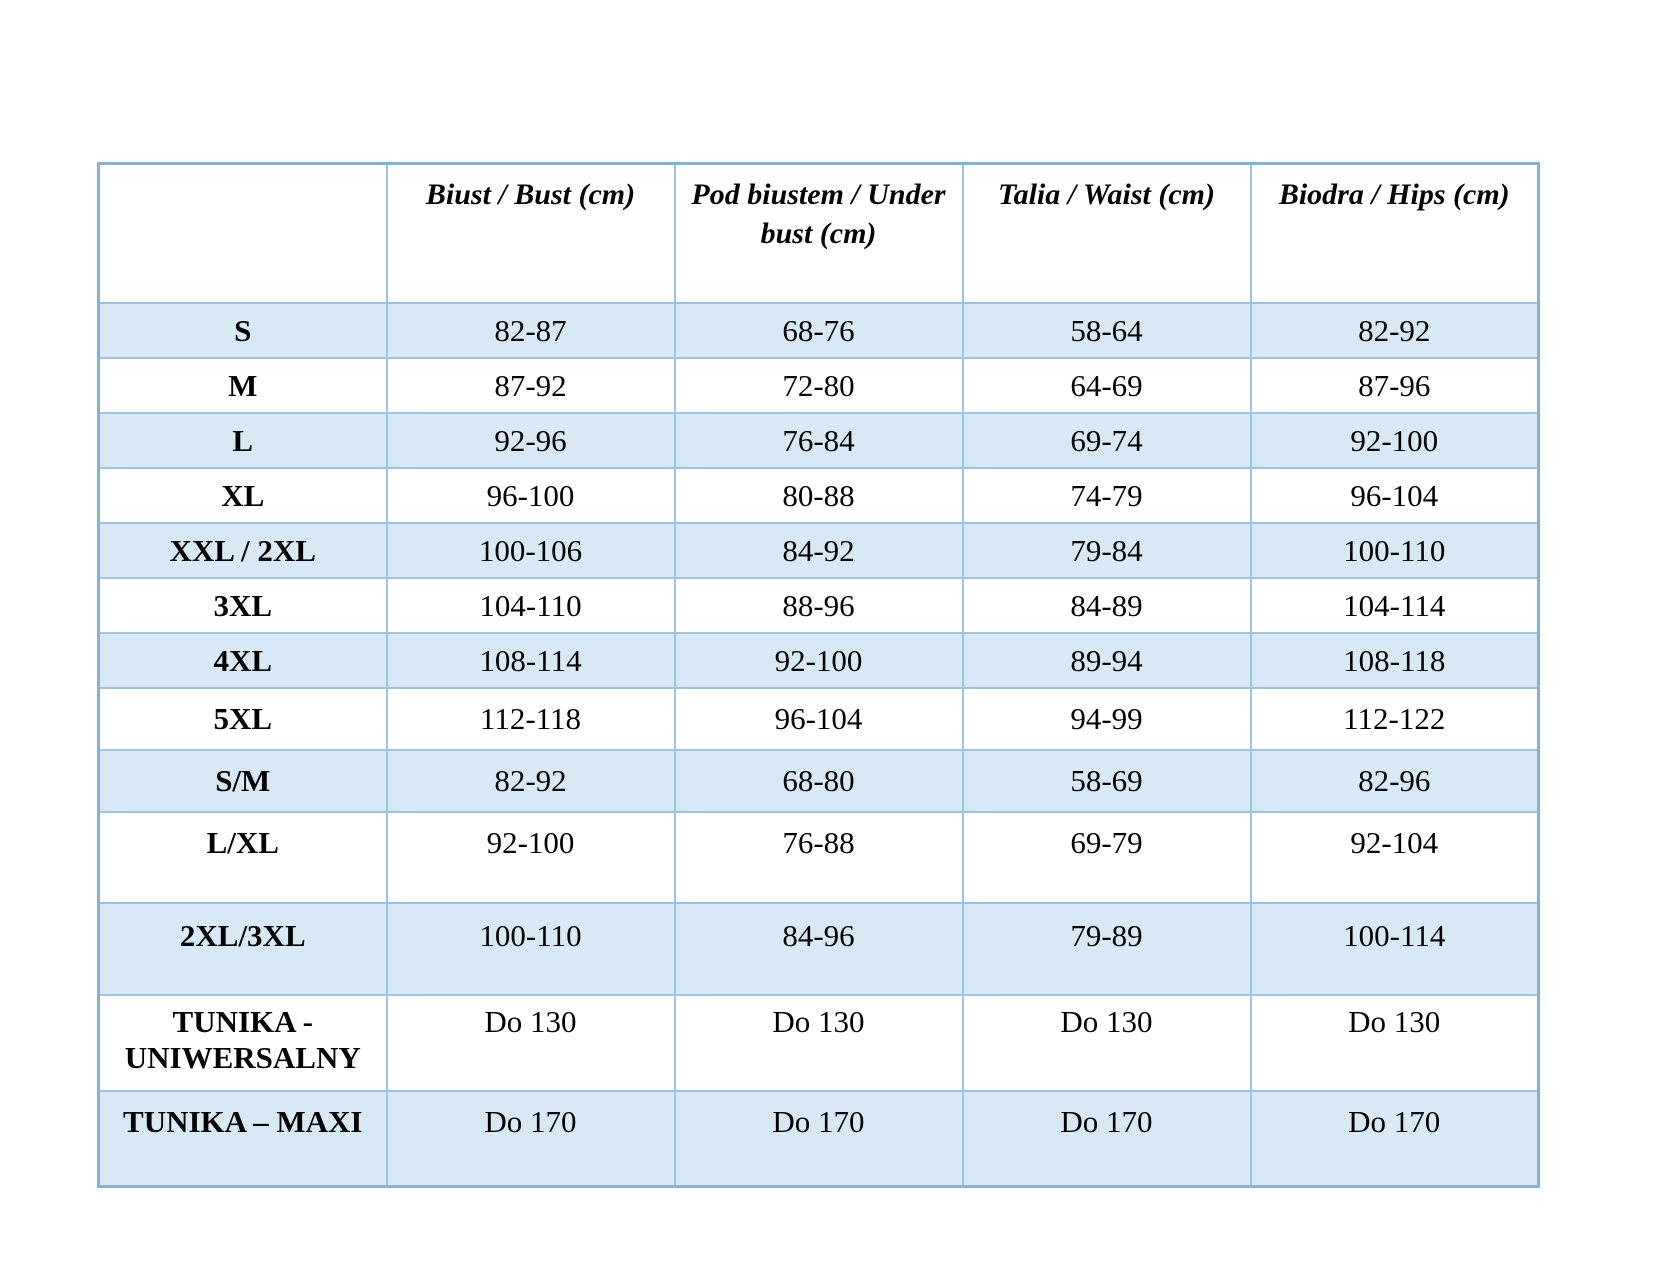  Describe the element at coordinates (1106, 385) in the screenshot. I see `size-value-cell: 64-69` at that location.